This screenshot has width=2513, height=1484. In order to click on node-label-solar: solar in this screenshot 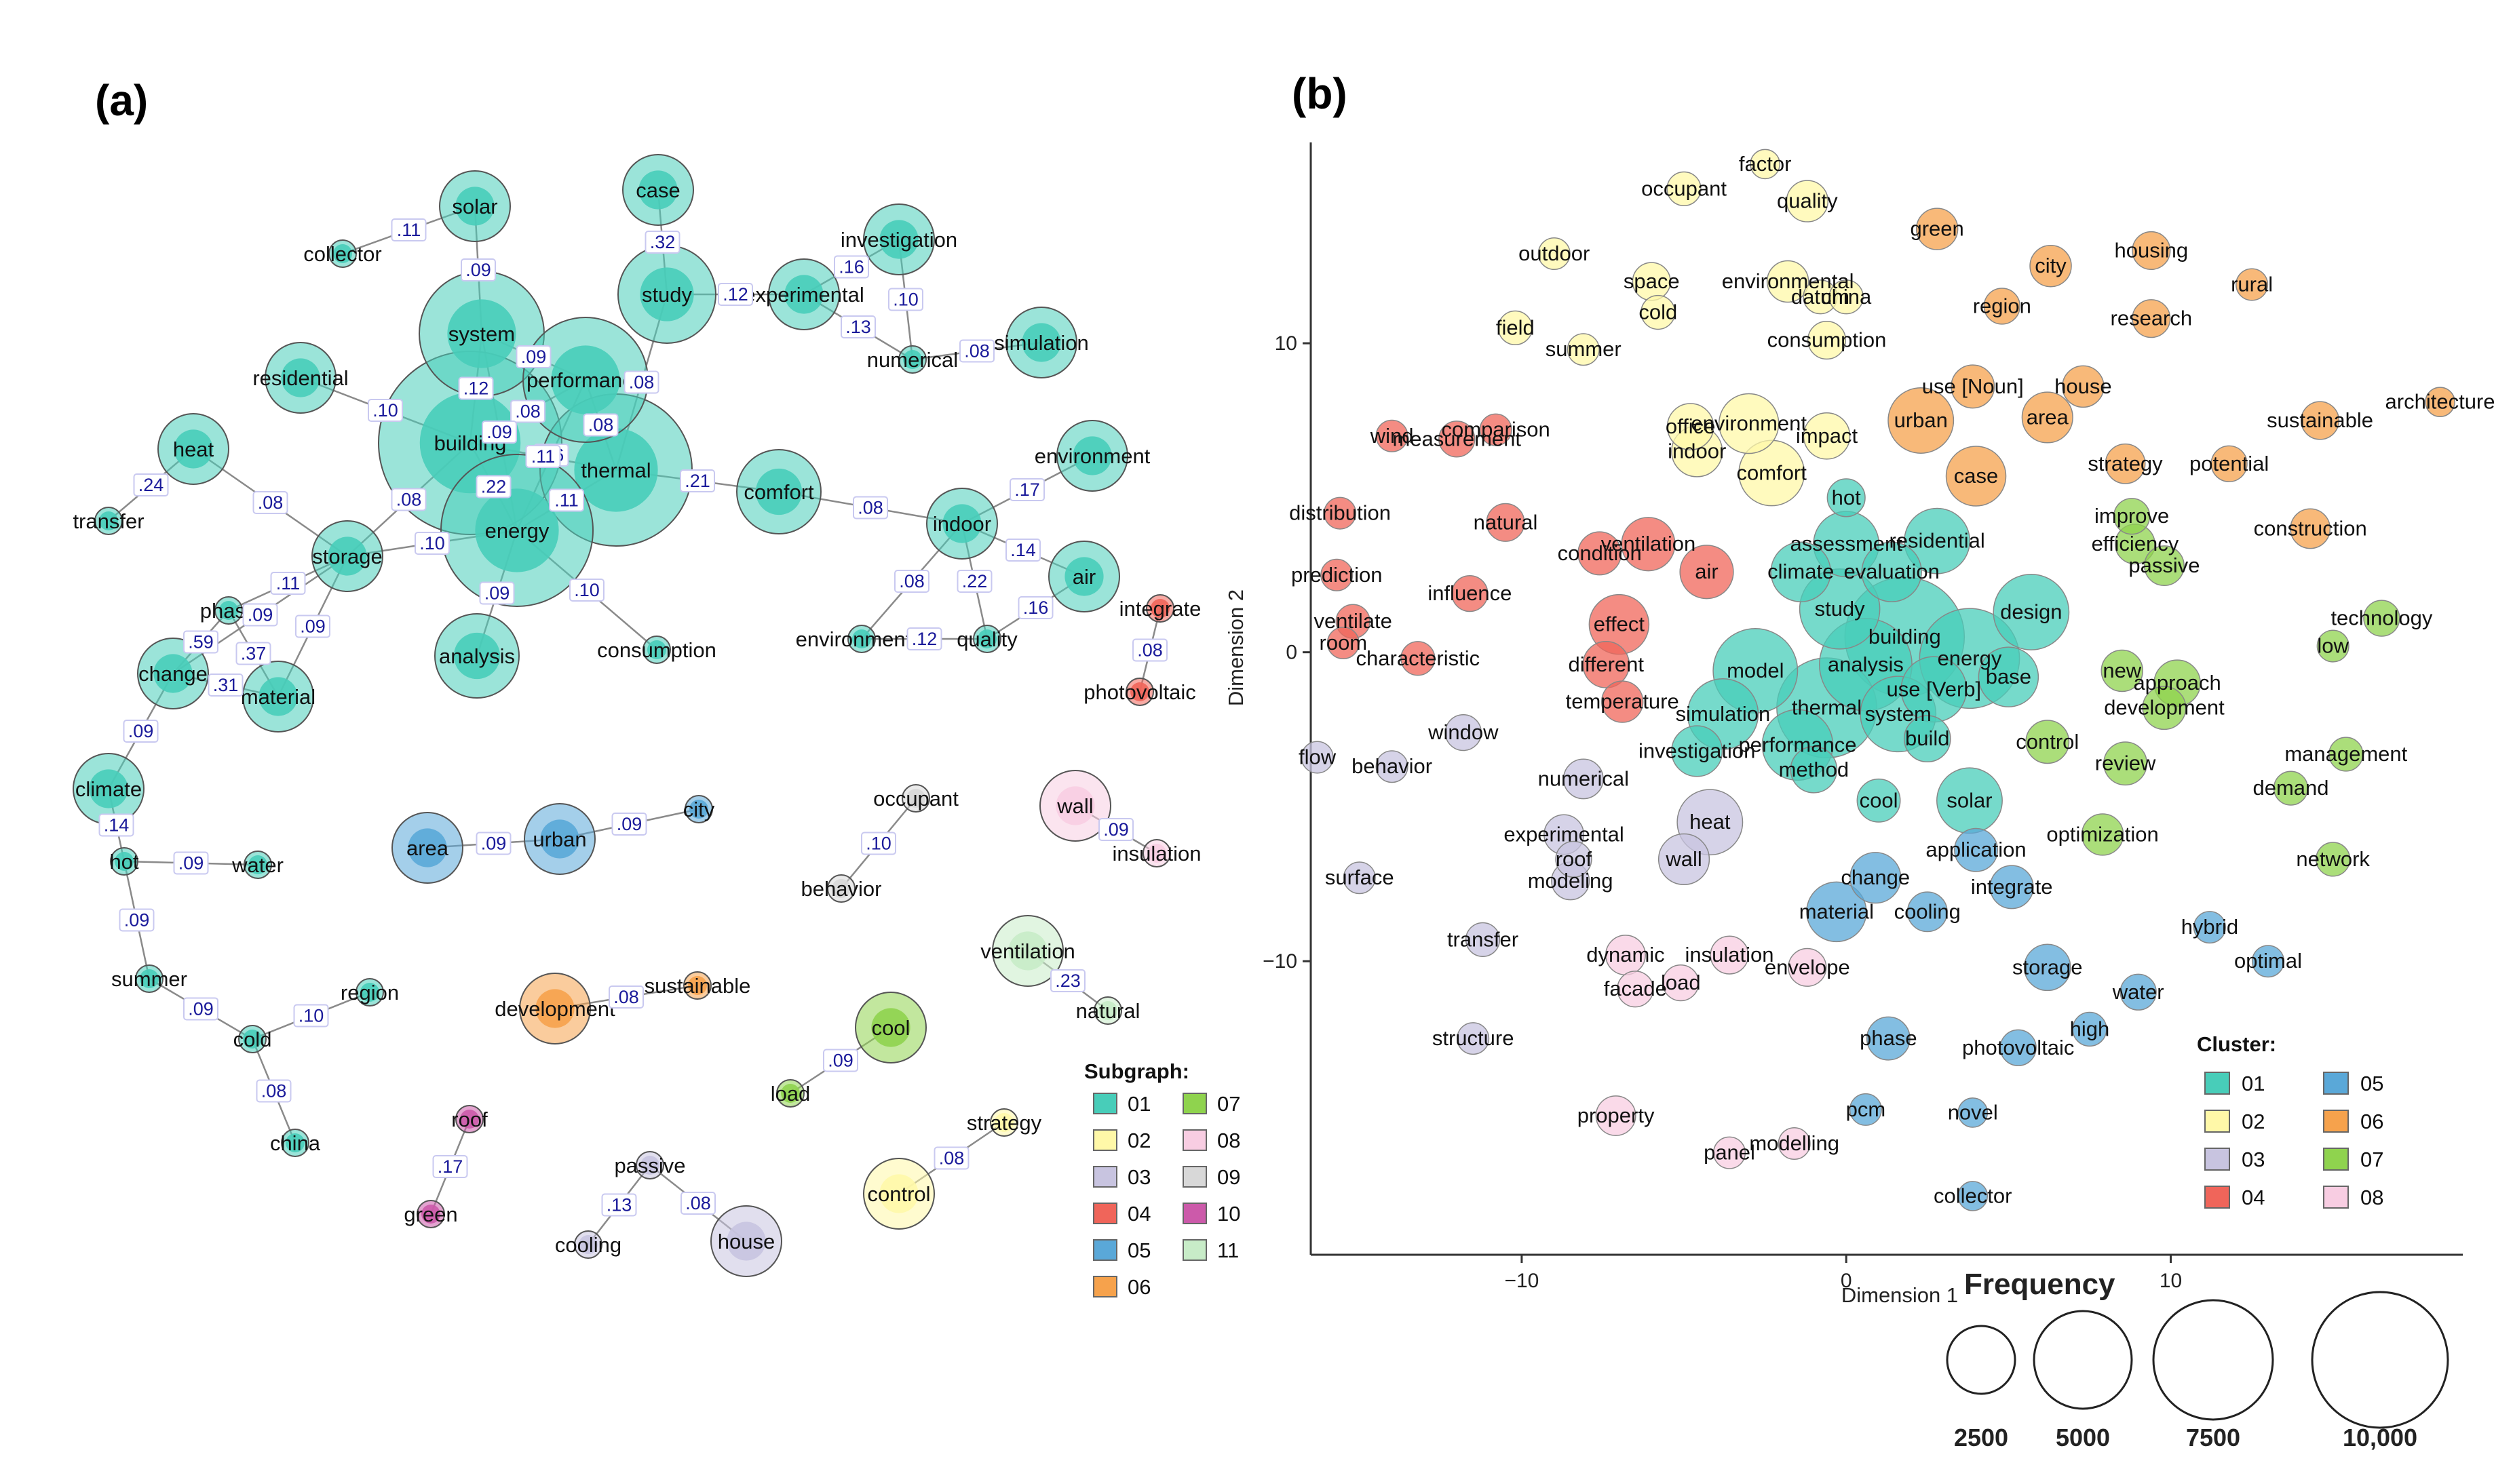, I will do `click(474, 206)`.